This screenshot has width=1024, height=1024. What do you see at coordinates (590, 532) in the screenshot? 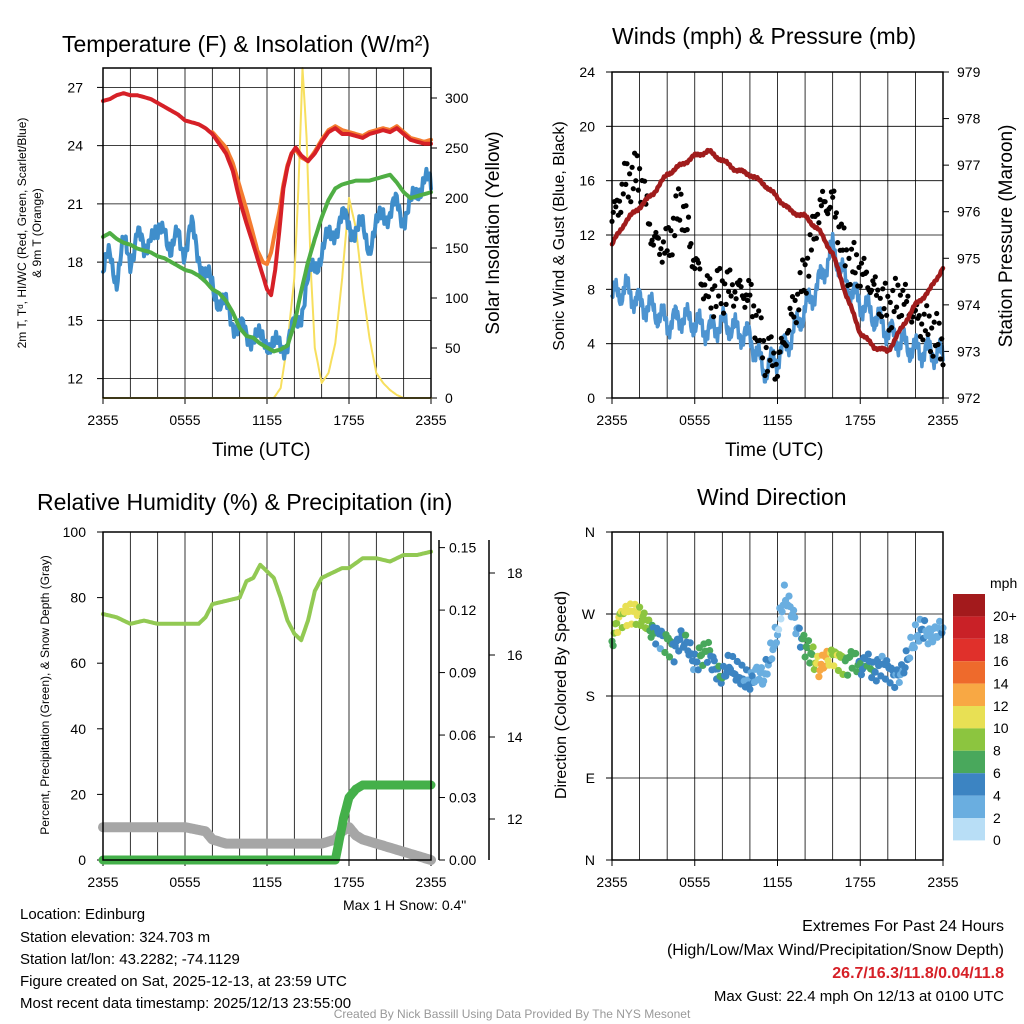
I see `dir-ytick-label: N` at bounding box center [590, 532].